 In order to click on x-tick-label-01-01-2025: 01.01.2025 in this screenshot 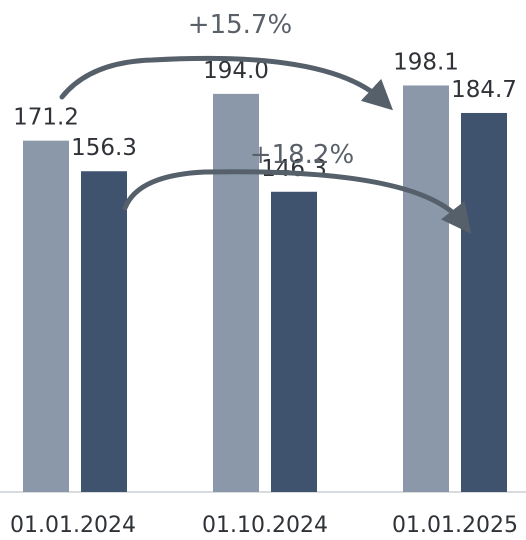, I will do `click(455, 525)`.